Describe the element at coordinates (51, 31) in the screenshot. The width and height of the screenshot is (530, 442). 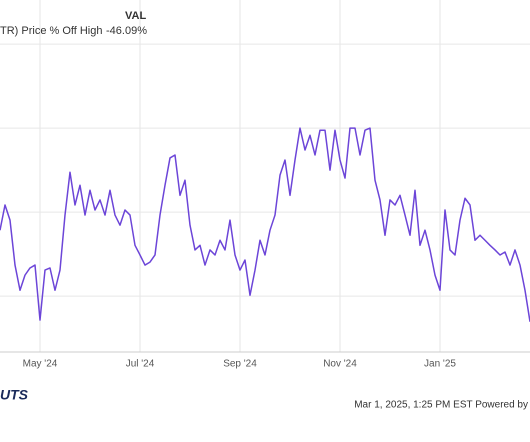
I see `legend-entry: TR) Price % Off High` at that location.